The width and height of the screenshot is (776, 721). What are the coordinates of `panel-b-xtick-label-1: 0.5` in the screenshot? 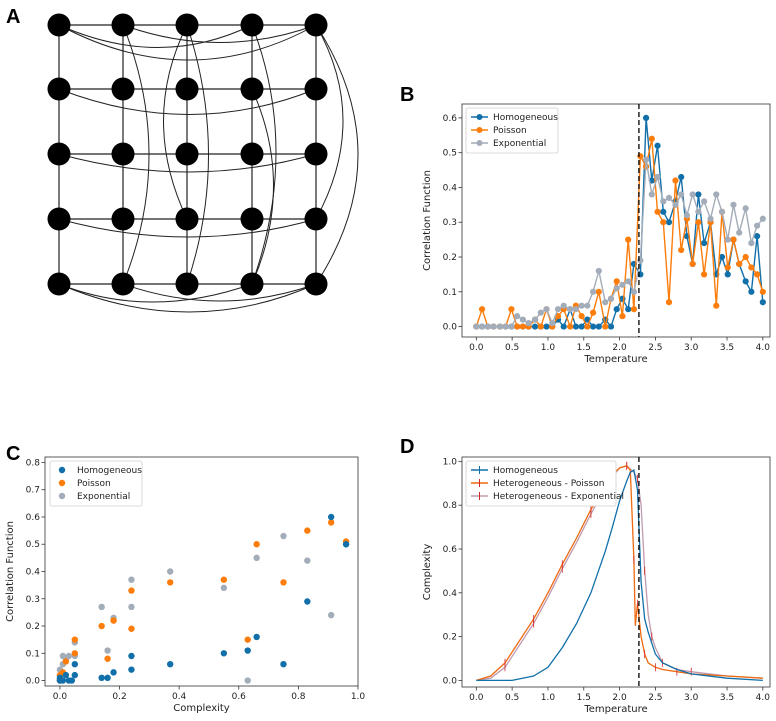 It's located at (512, 348).